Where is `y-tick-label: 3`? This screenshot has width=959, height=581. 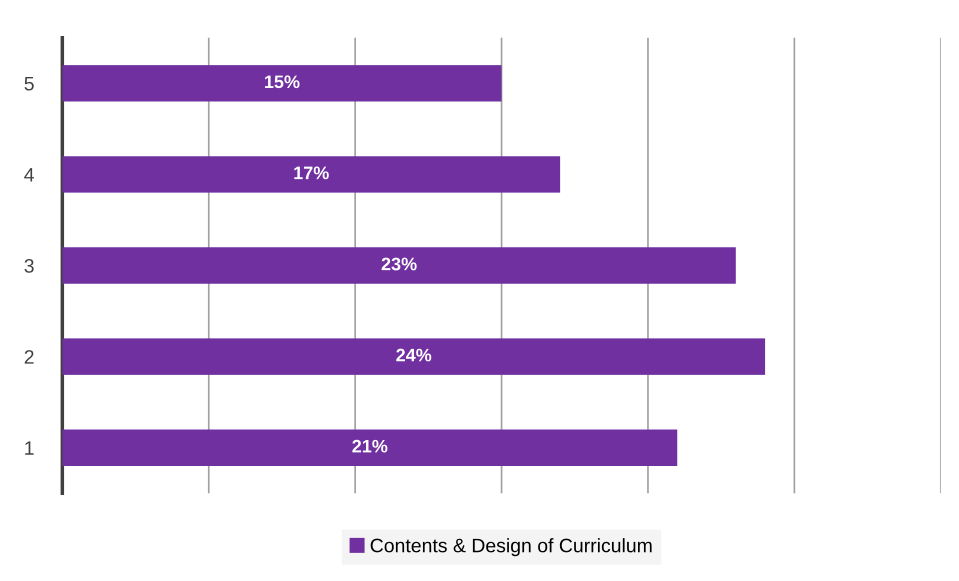
y-tick-label: 3 is located at coordinates (29, 265).